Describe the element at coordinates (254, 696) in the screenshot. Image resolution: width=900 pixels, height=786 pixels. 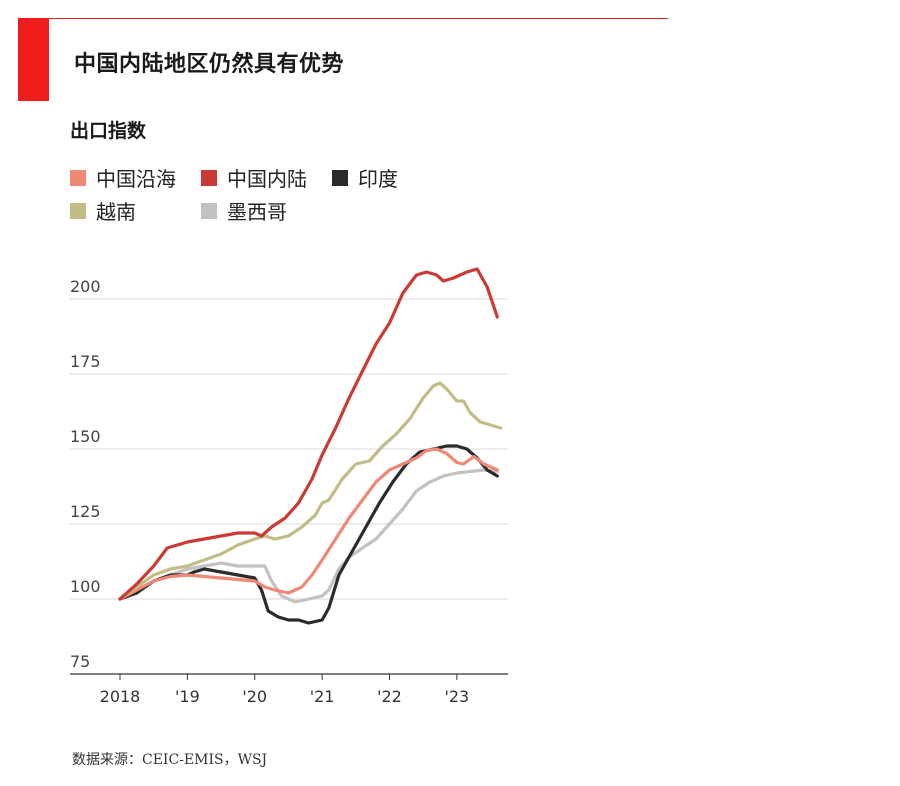
I see `x-tick-label: '20` at that location.